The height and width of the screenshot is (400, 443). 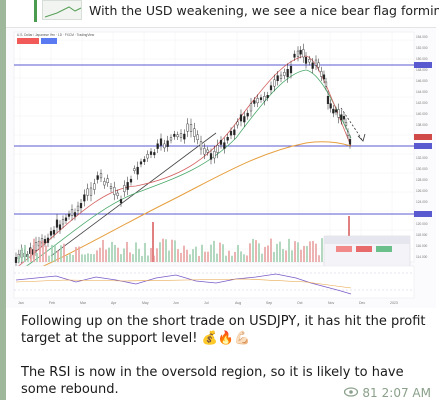 I want to click on buy-price-box, so click(x=49, y=41).